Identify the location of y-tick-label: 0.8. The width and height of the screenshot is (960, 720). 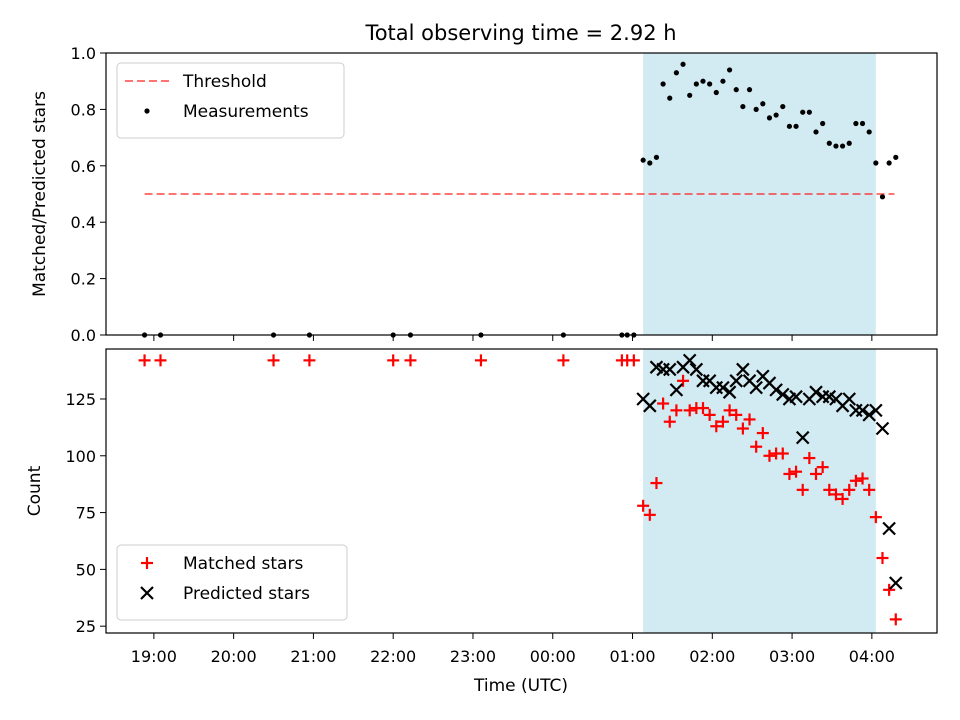
(83, 109).